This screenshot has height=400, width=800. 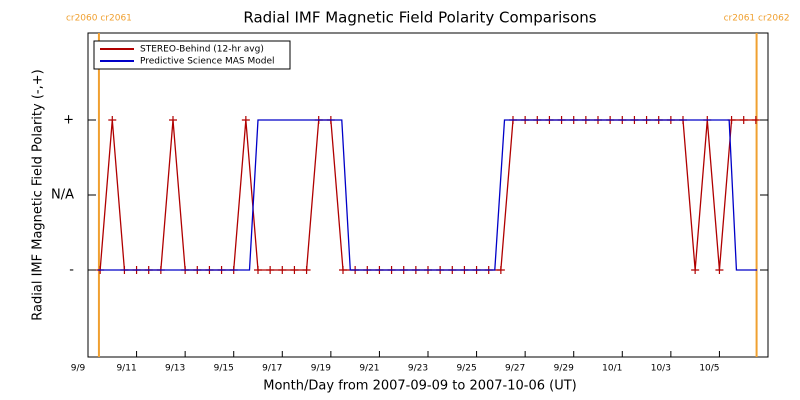 What do you see at coordinates (757, 19) in the screenshot?
I see `annotation: cr2061 cr2062` at bounding box center [757, 19].